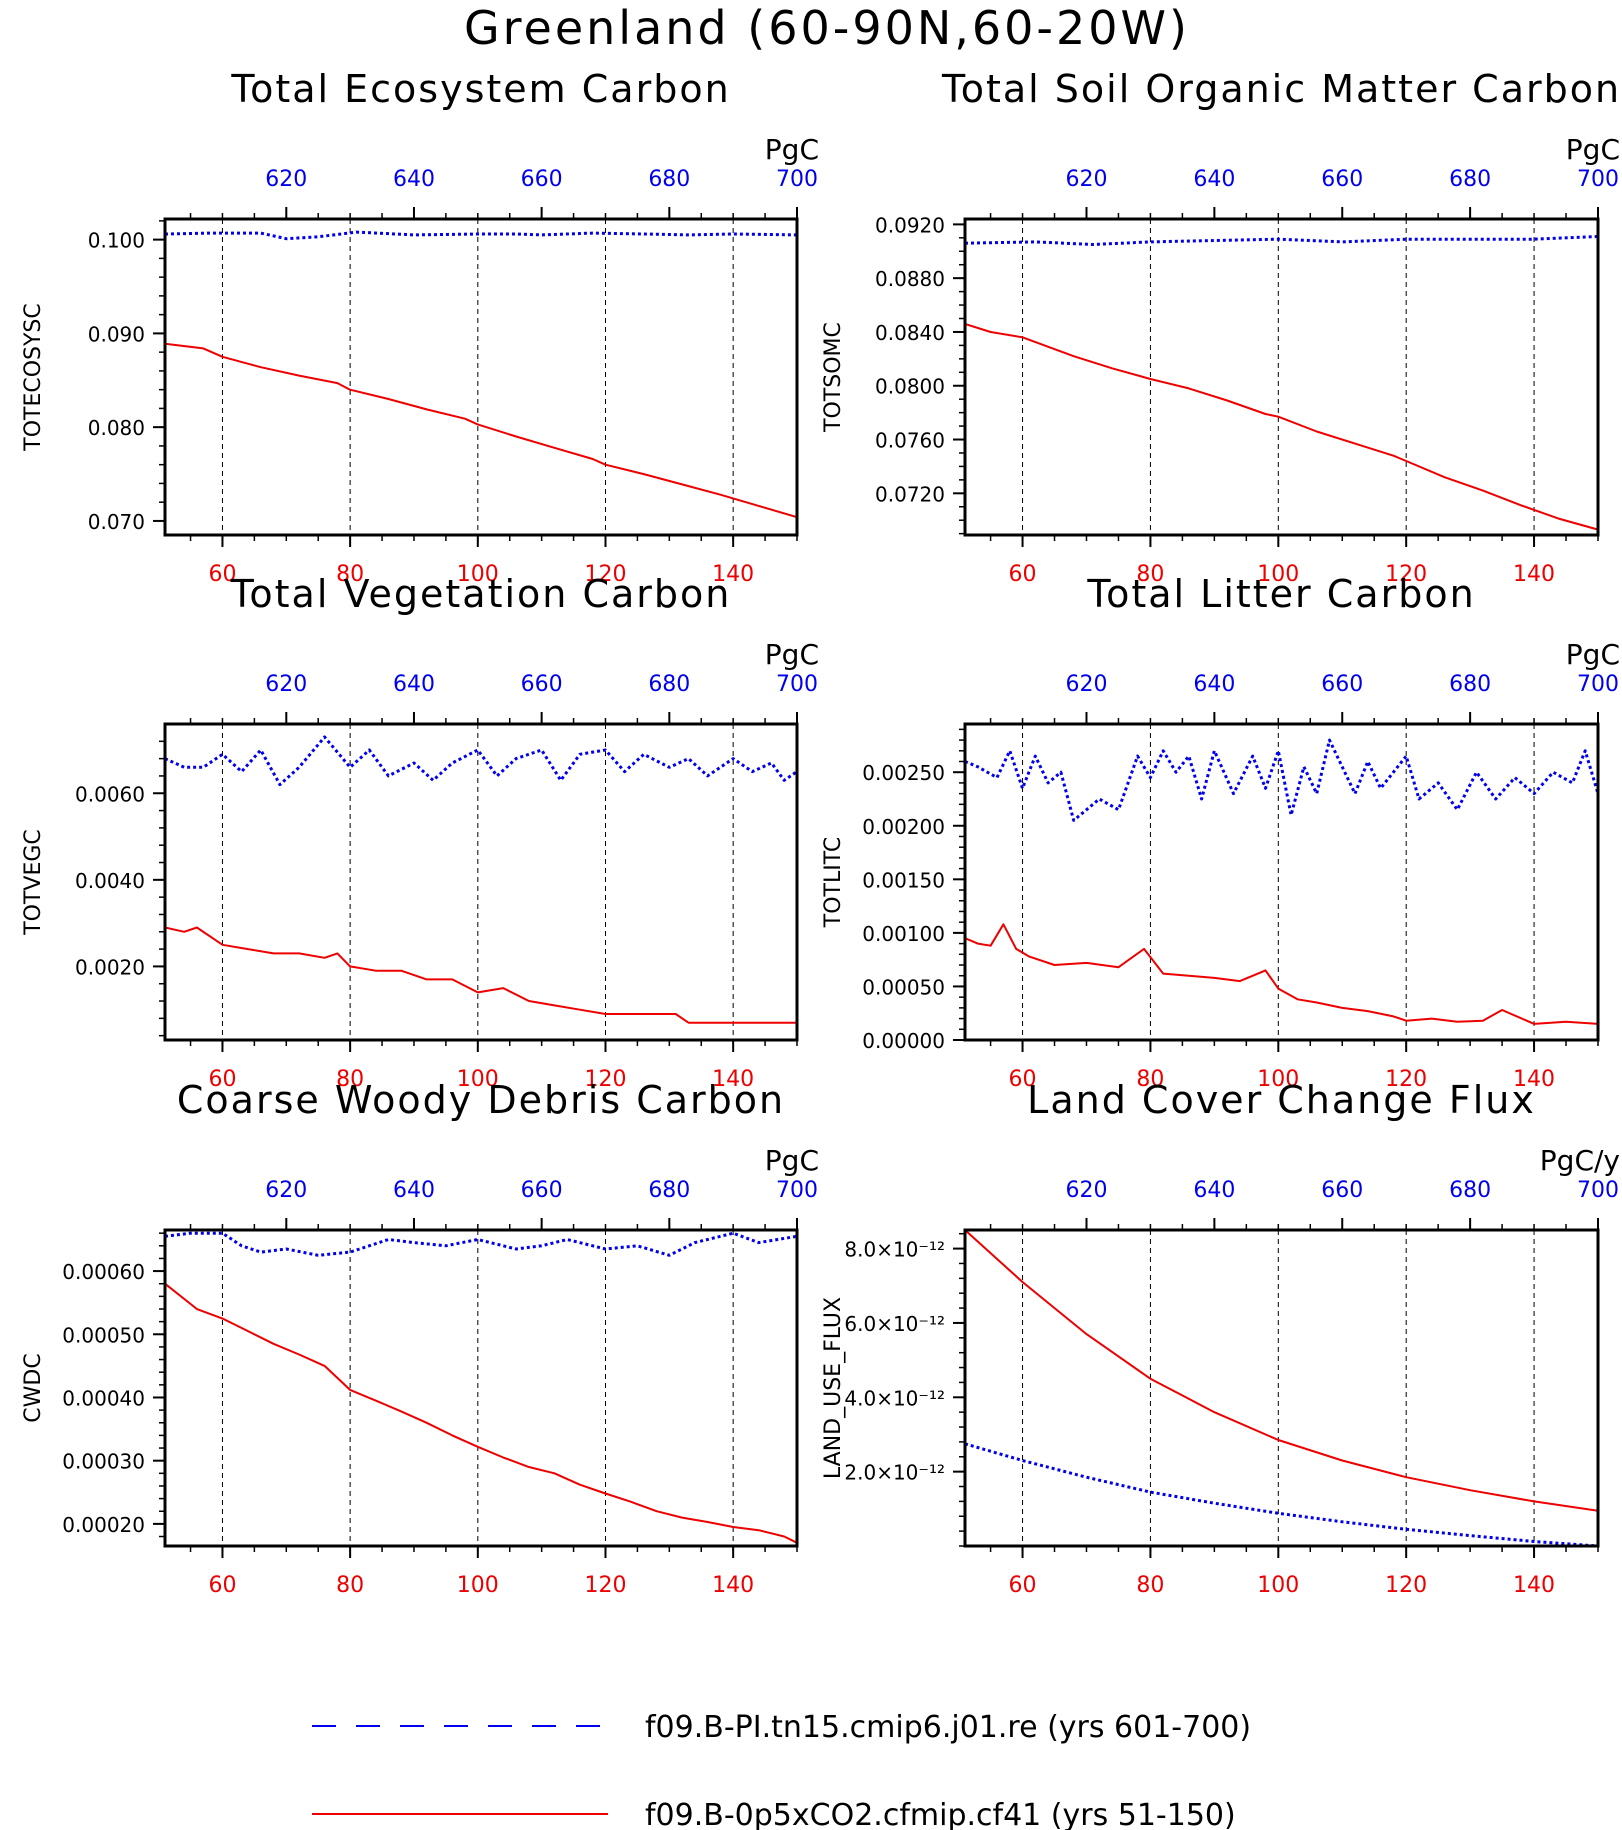  Describe the element at coordinates (481, 1100) in the screenshot. I see `panel-title: Coarse Woody Debris Carbon` at that location.